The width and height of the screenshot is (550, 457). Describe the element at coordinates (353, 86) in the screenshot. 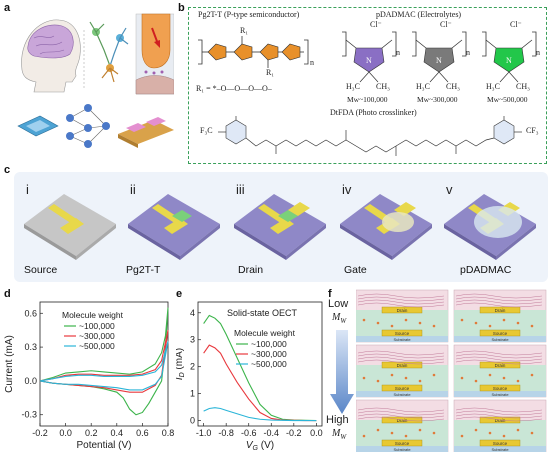

I see `h3c-1: H₃C` at that location.